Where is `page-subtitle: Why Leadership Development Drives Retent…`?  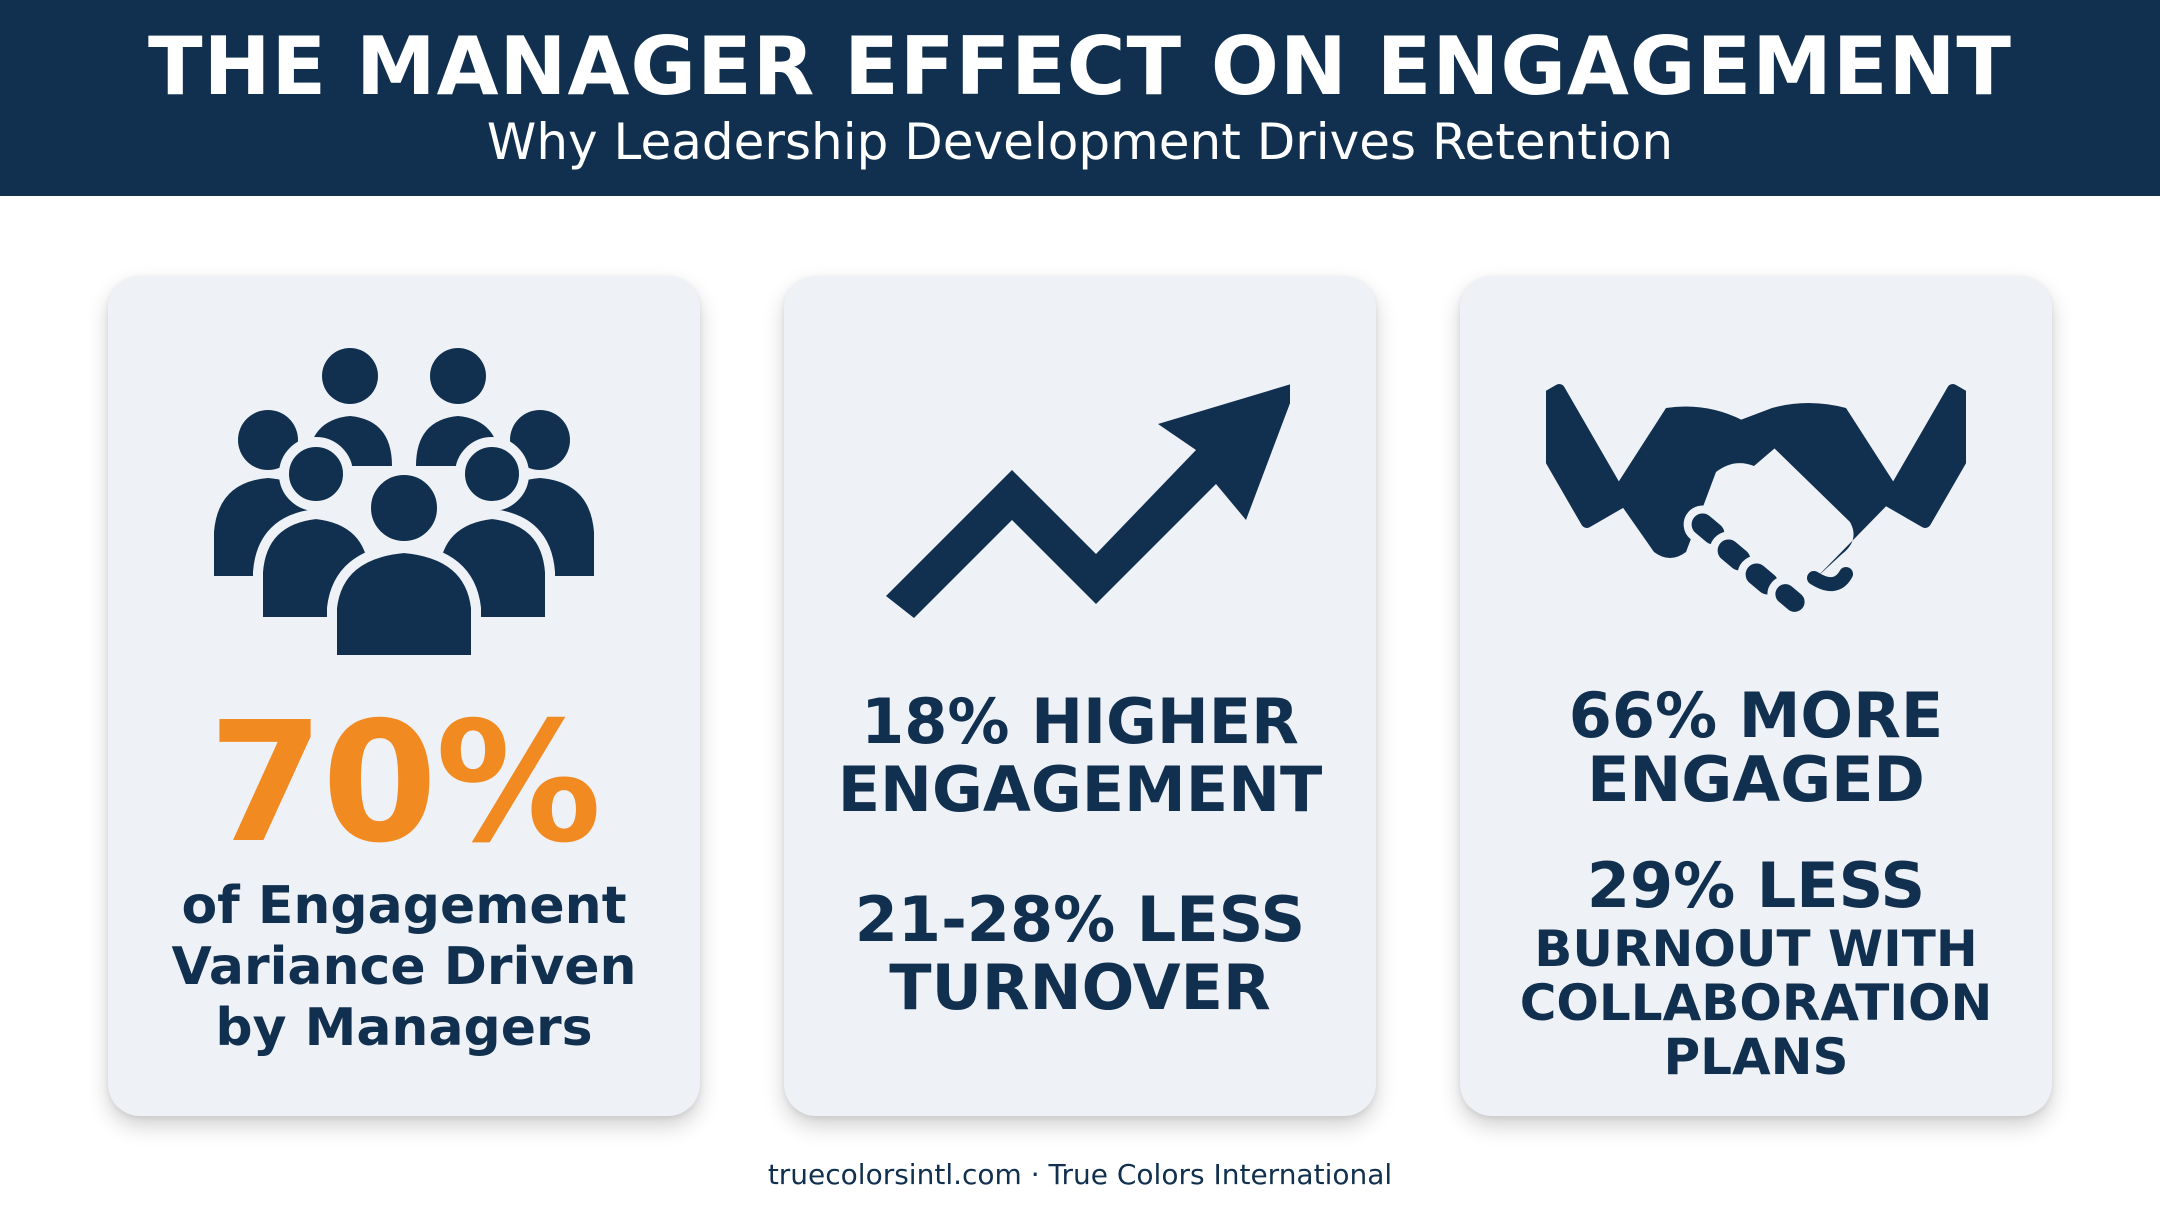
page-subtitle: Why Leadership Development Drives Retent… is located at coordinates (1080, 142).